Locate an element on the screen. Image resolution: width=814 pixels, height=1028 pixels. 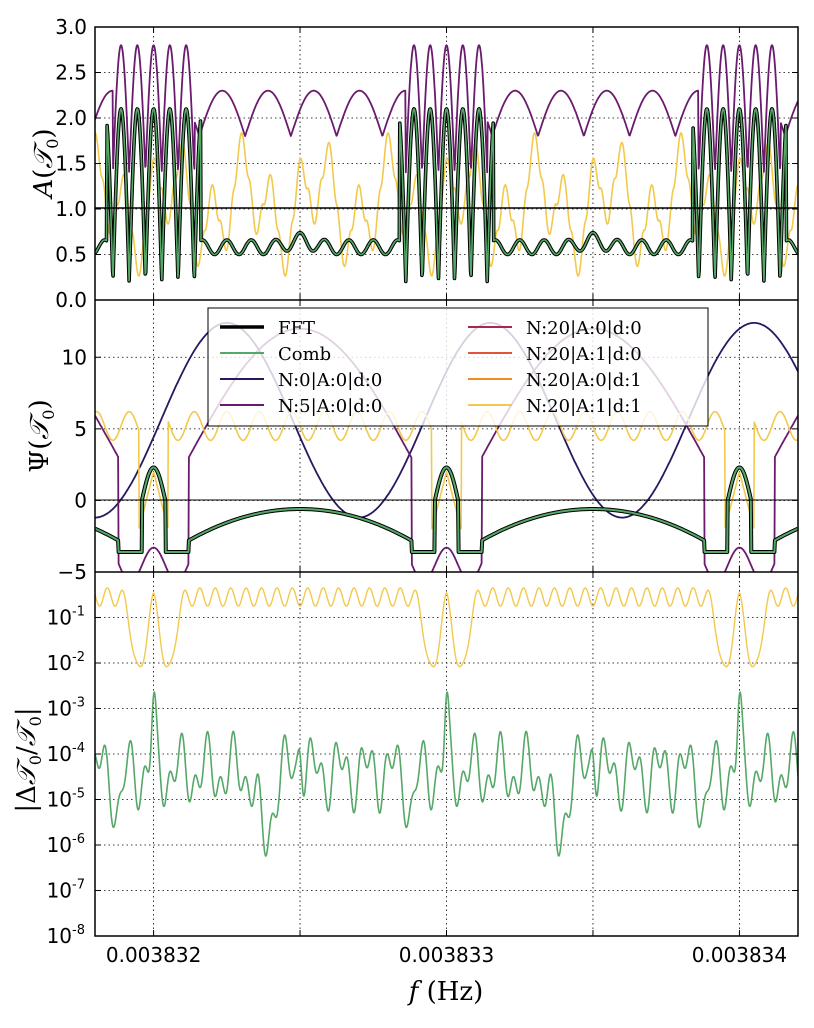
y-tick-label: 10⁻¹ is located at coordinates (66, 617).